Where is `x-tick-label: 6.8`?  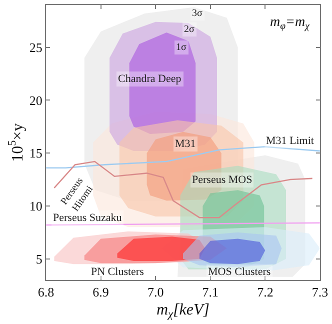
x-tick-label: 6.8 is located at coordinates (46, 292).